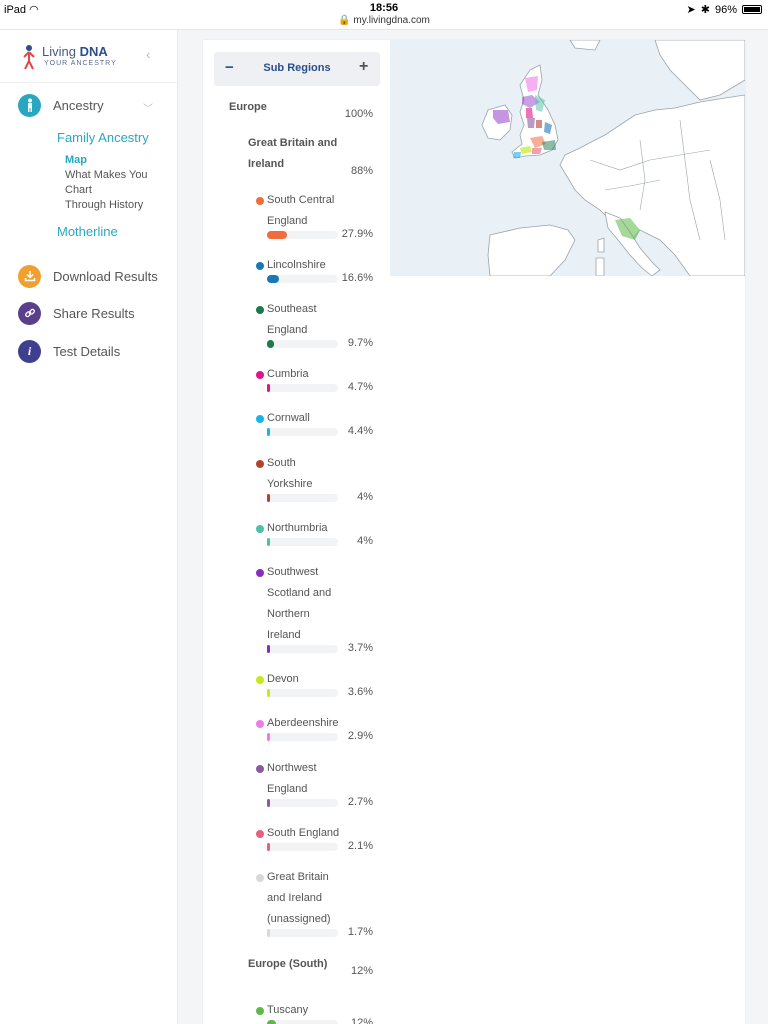  What do you see at coordinates (302, 847) in the screenshot?
I see `subregion-11-bar` at bounding box center [302, 847].